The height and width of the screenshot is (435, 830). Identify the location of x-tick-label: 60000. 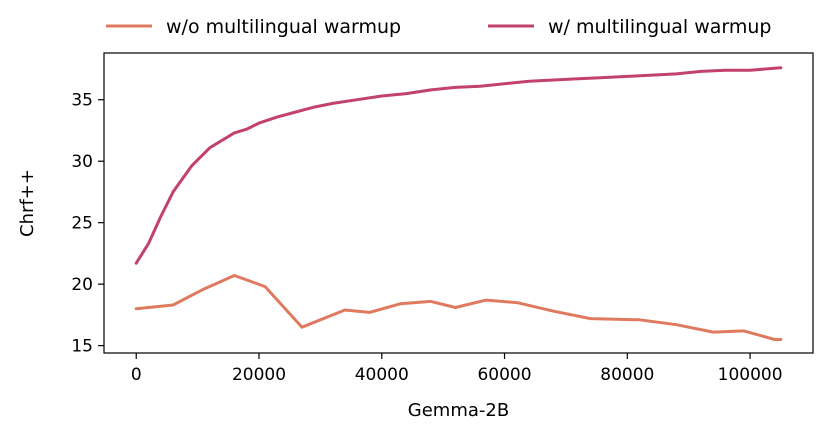
(504, 375).